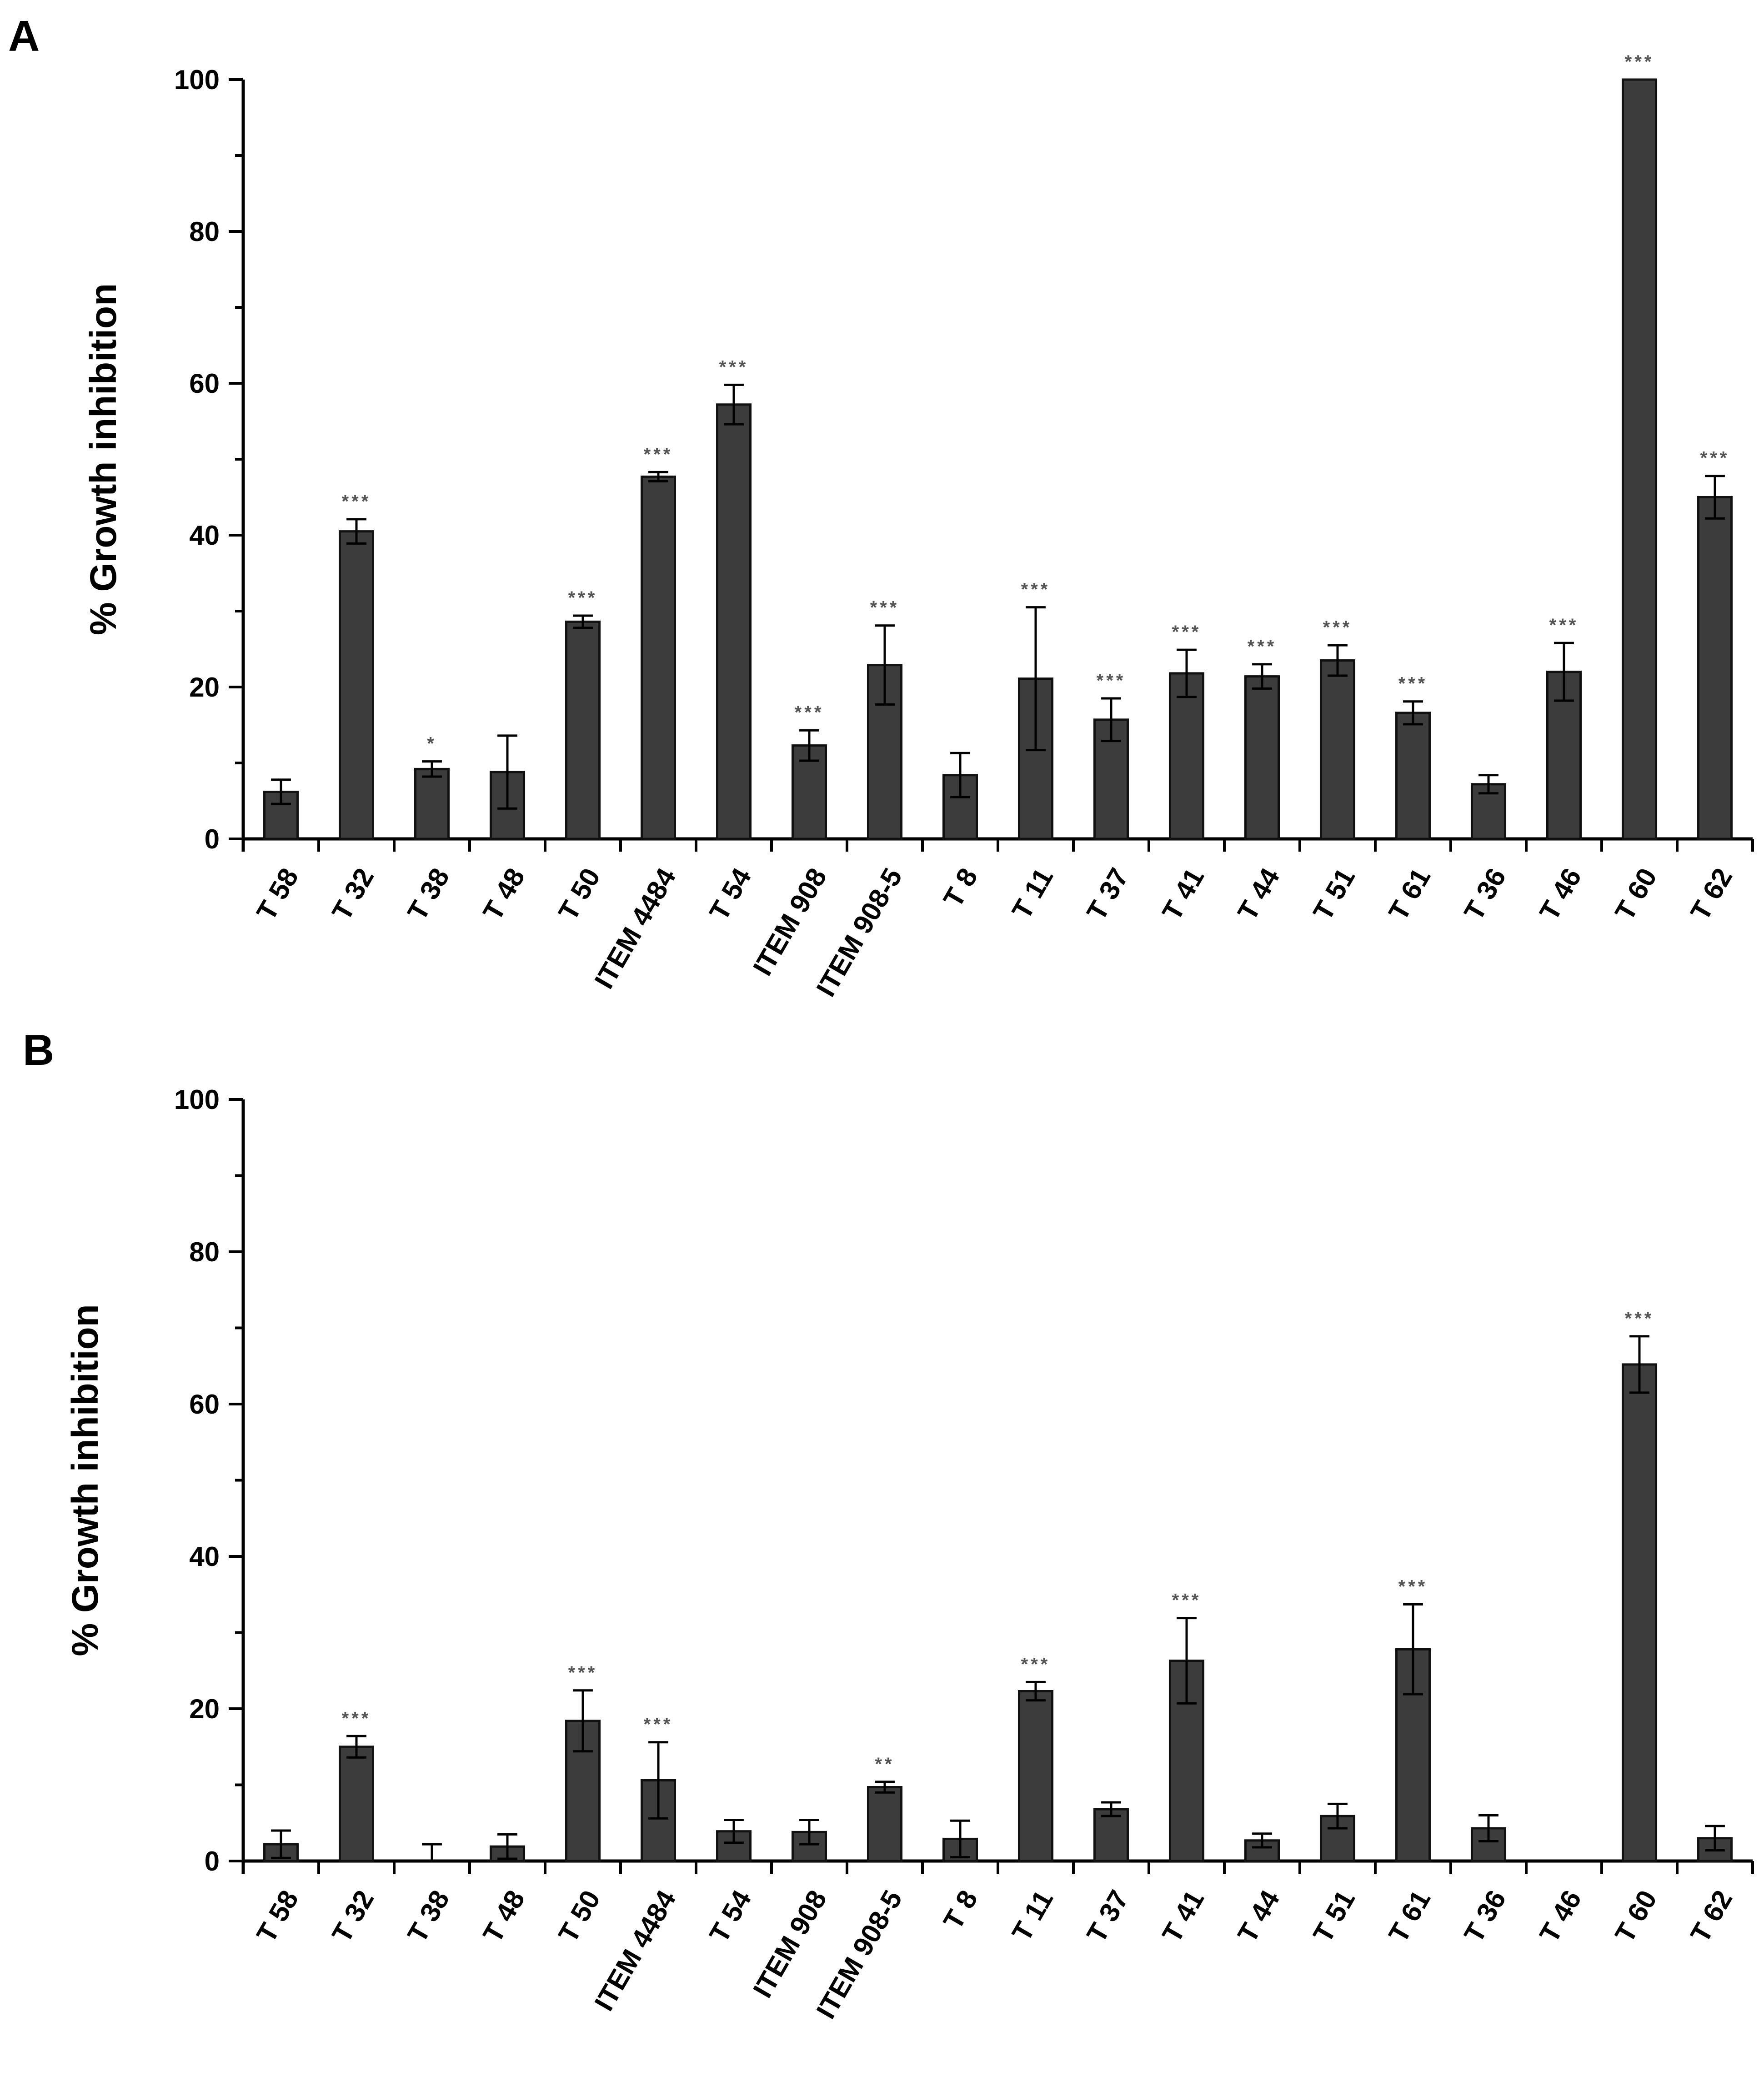  What do you see at coordinates (38, 1050) in the screenshot?
I see `panel-letter: B` at bounding box center [38, 1050].